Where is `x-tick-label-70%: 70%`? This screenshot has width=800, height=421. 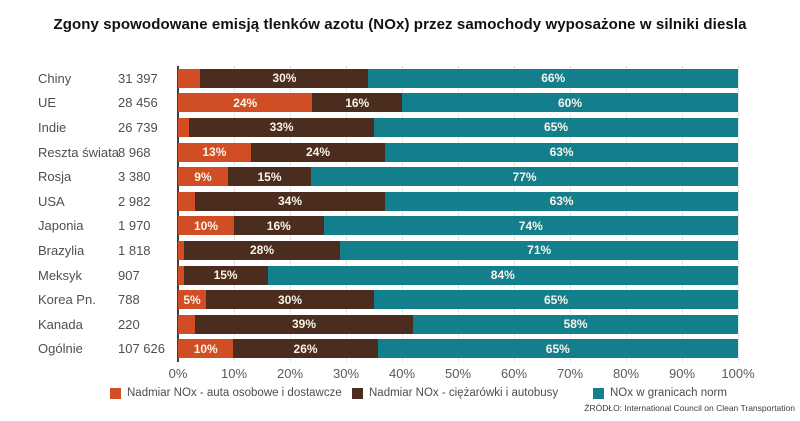
x-tick-label-70%: 70% is located at coordinates (570, 373).